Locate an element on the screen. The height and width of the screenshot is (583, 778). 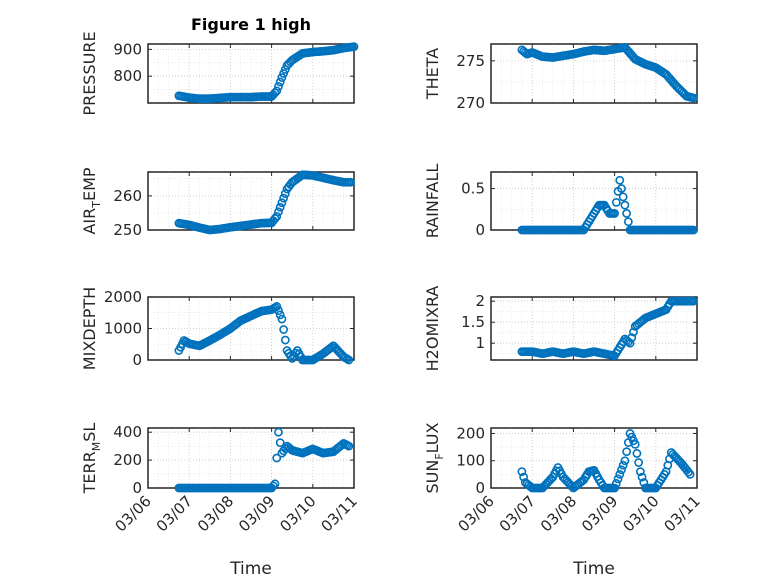
series-terr_msl is located at coordinates (264, 460).